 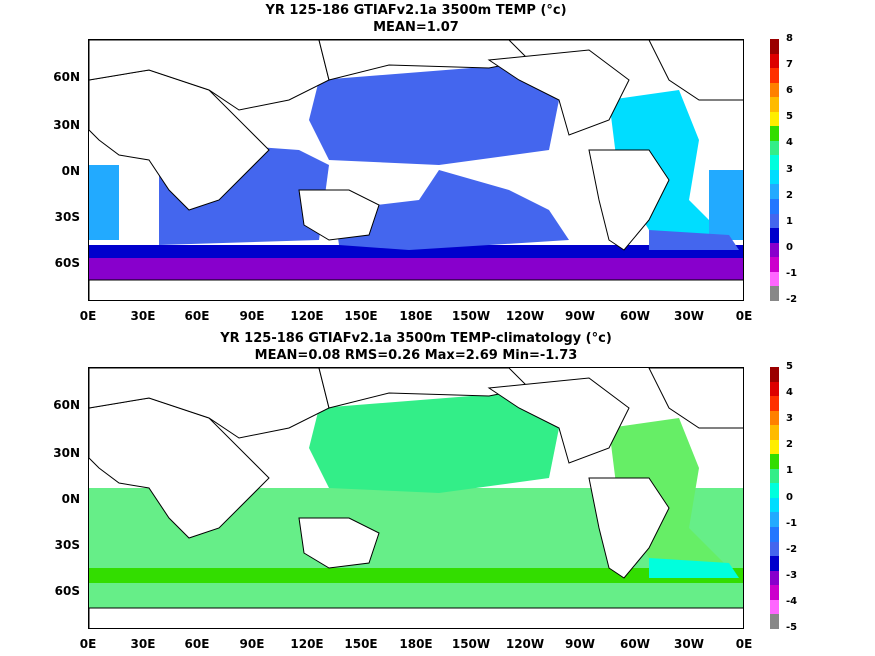 What do you see at coordinates (66, 125) in the screenshot?
I see `top-lat-label: 30N` at bounding box center [66, 125].